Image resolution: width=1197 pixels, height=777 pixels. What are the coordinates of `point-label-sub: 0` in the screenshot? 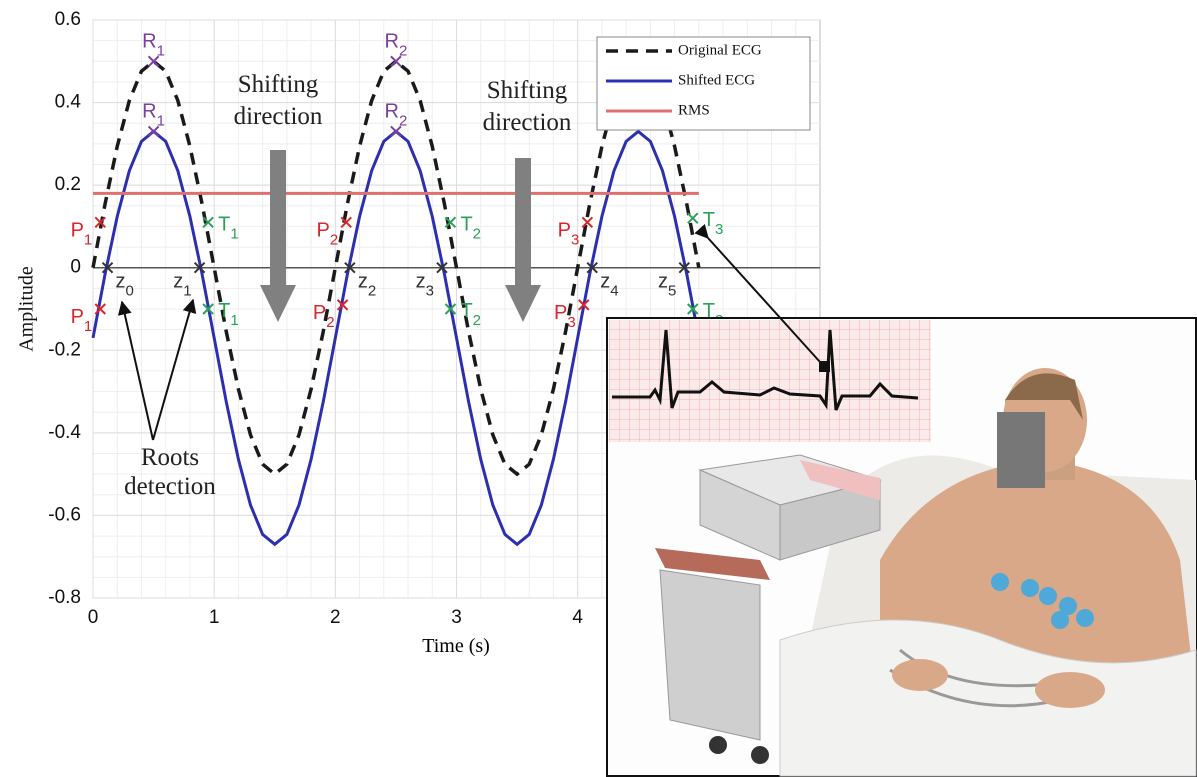 It's located at (130, 291).